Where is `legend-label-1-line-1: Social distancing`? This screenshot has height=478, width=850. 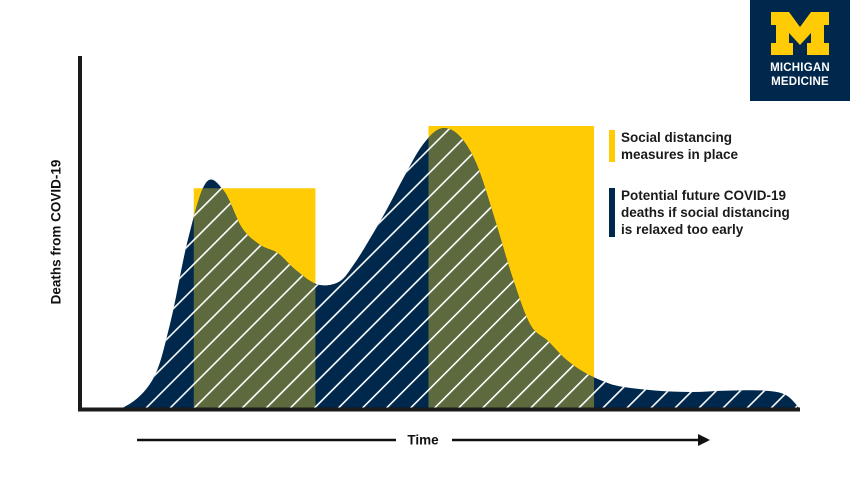 legend-label-1-line-1: Social distancing is located at coordinates (677, 137).